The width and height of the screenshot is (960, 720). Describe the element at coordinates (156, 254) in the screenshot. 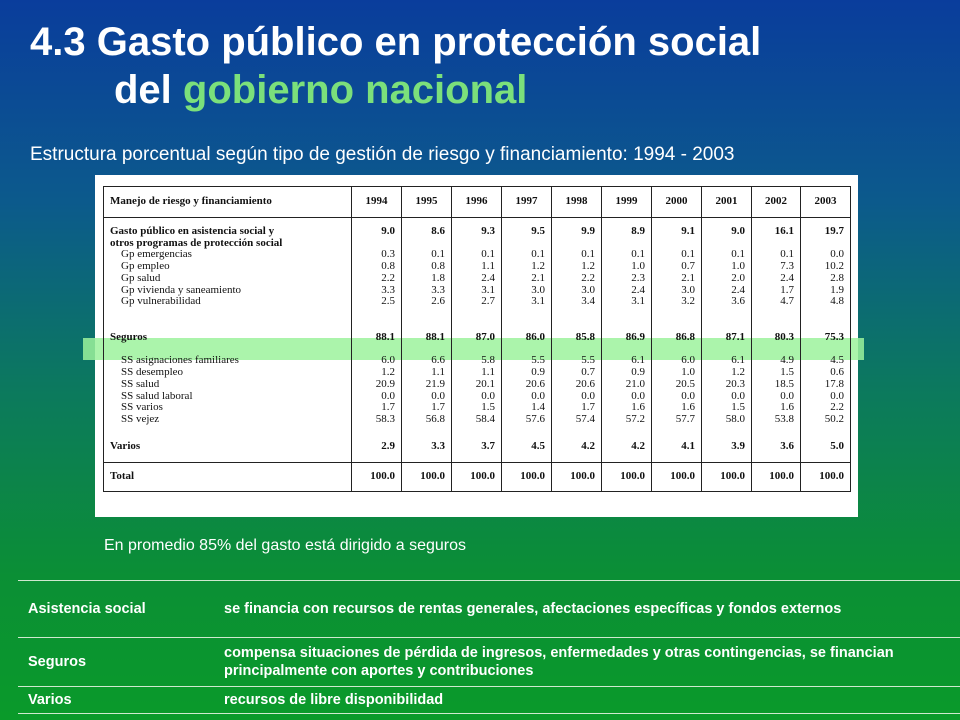

I see `item-label: Gp emergencias` at that location.